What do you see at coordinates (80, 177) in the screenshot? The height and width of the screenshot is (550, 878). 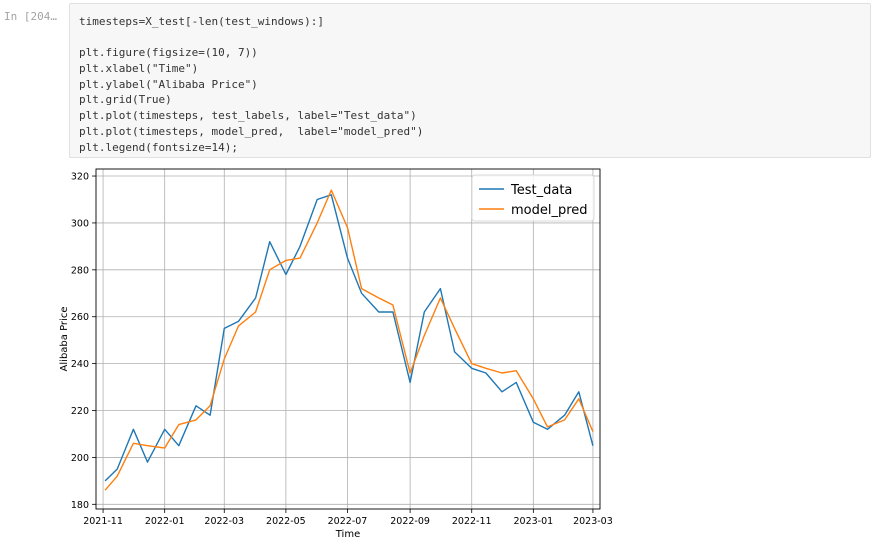 I see `y-tick-label: 320` at bounding box center [80, 177].